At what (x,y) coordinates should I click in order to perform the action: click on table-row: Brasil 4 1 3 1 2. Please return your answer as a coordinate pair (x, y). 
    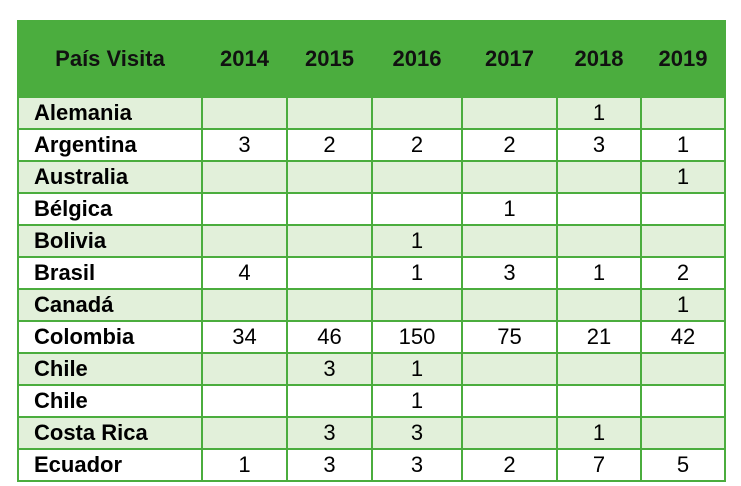
    Looking at the image, I should click on (371, 273).